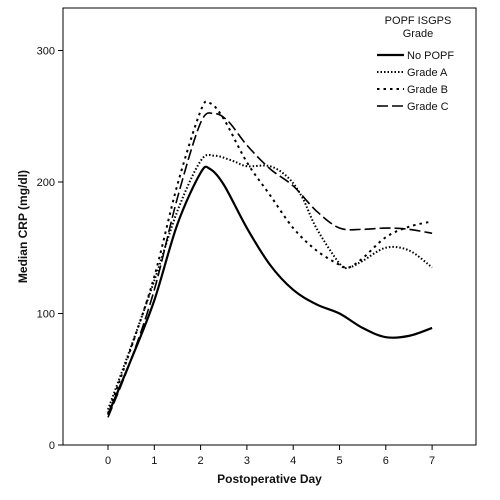 Image resolution: width=500 pixels, height=500 pixels. What do you see at coordinates (46, 52) in the screenshot?
I see `y-tick-label: 300` at bounding box center [46, 52].